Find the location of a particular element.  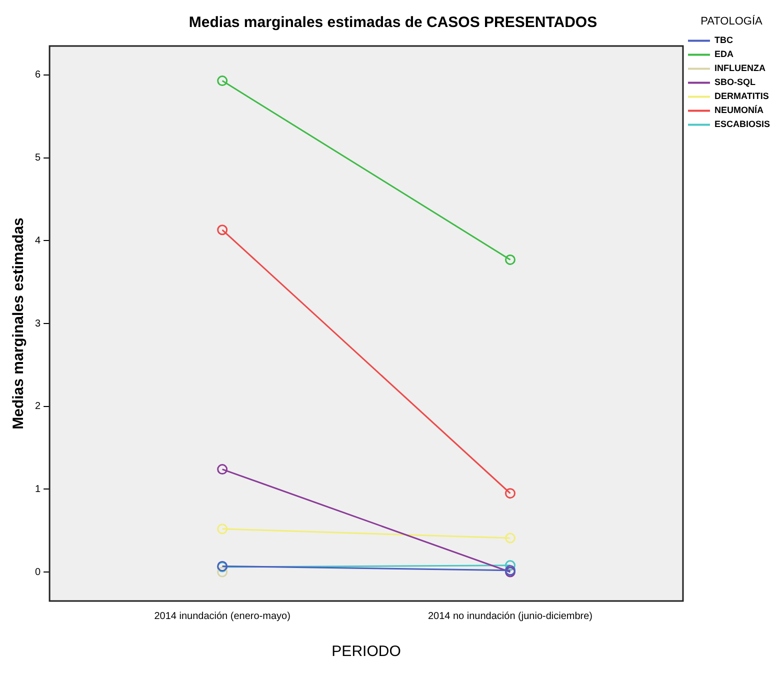

y-tick-label: 6 is located at coordinates (38, 75).